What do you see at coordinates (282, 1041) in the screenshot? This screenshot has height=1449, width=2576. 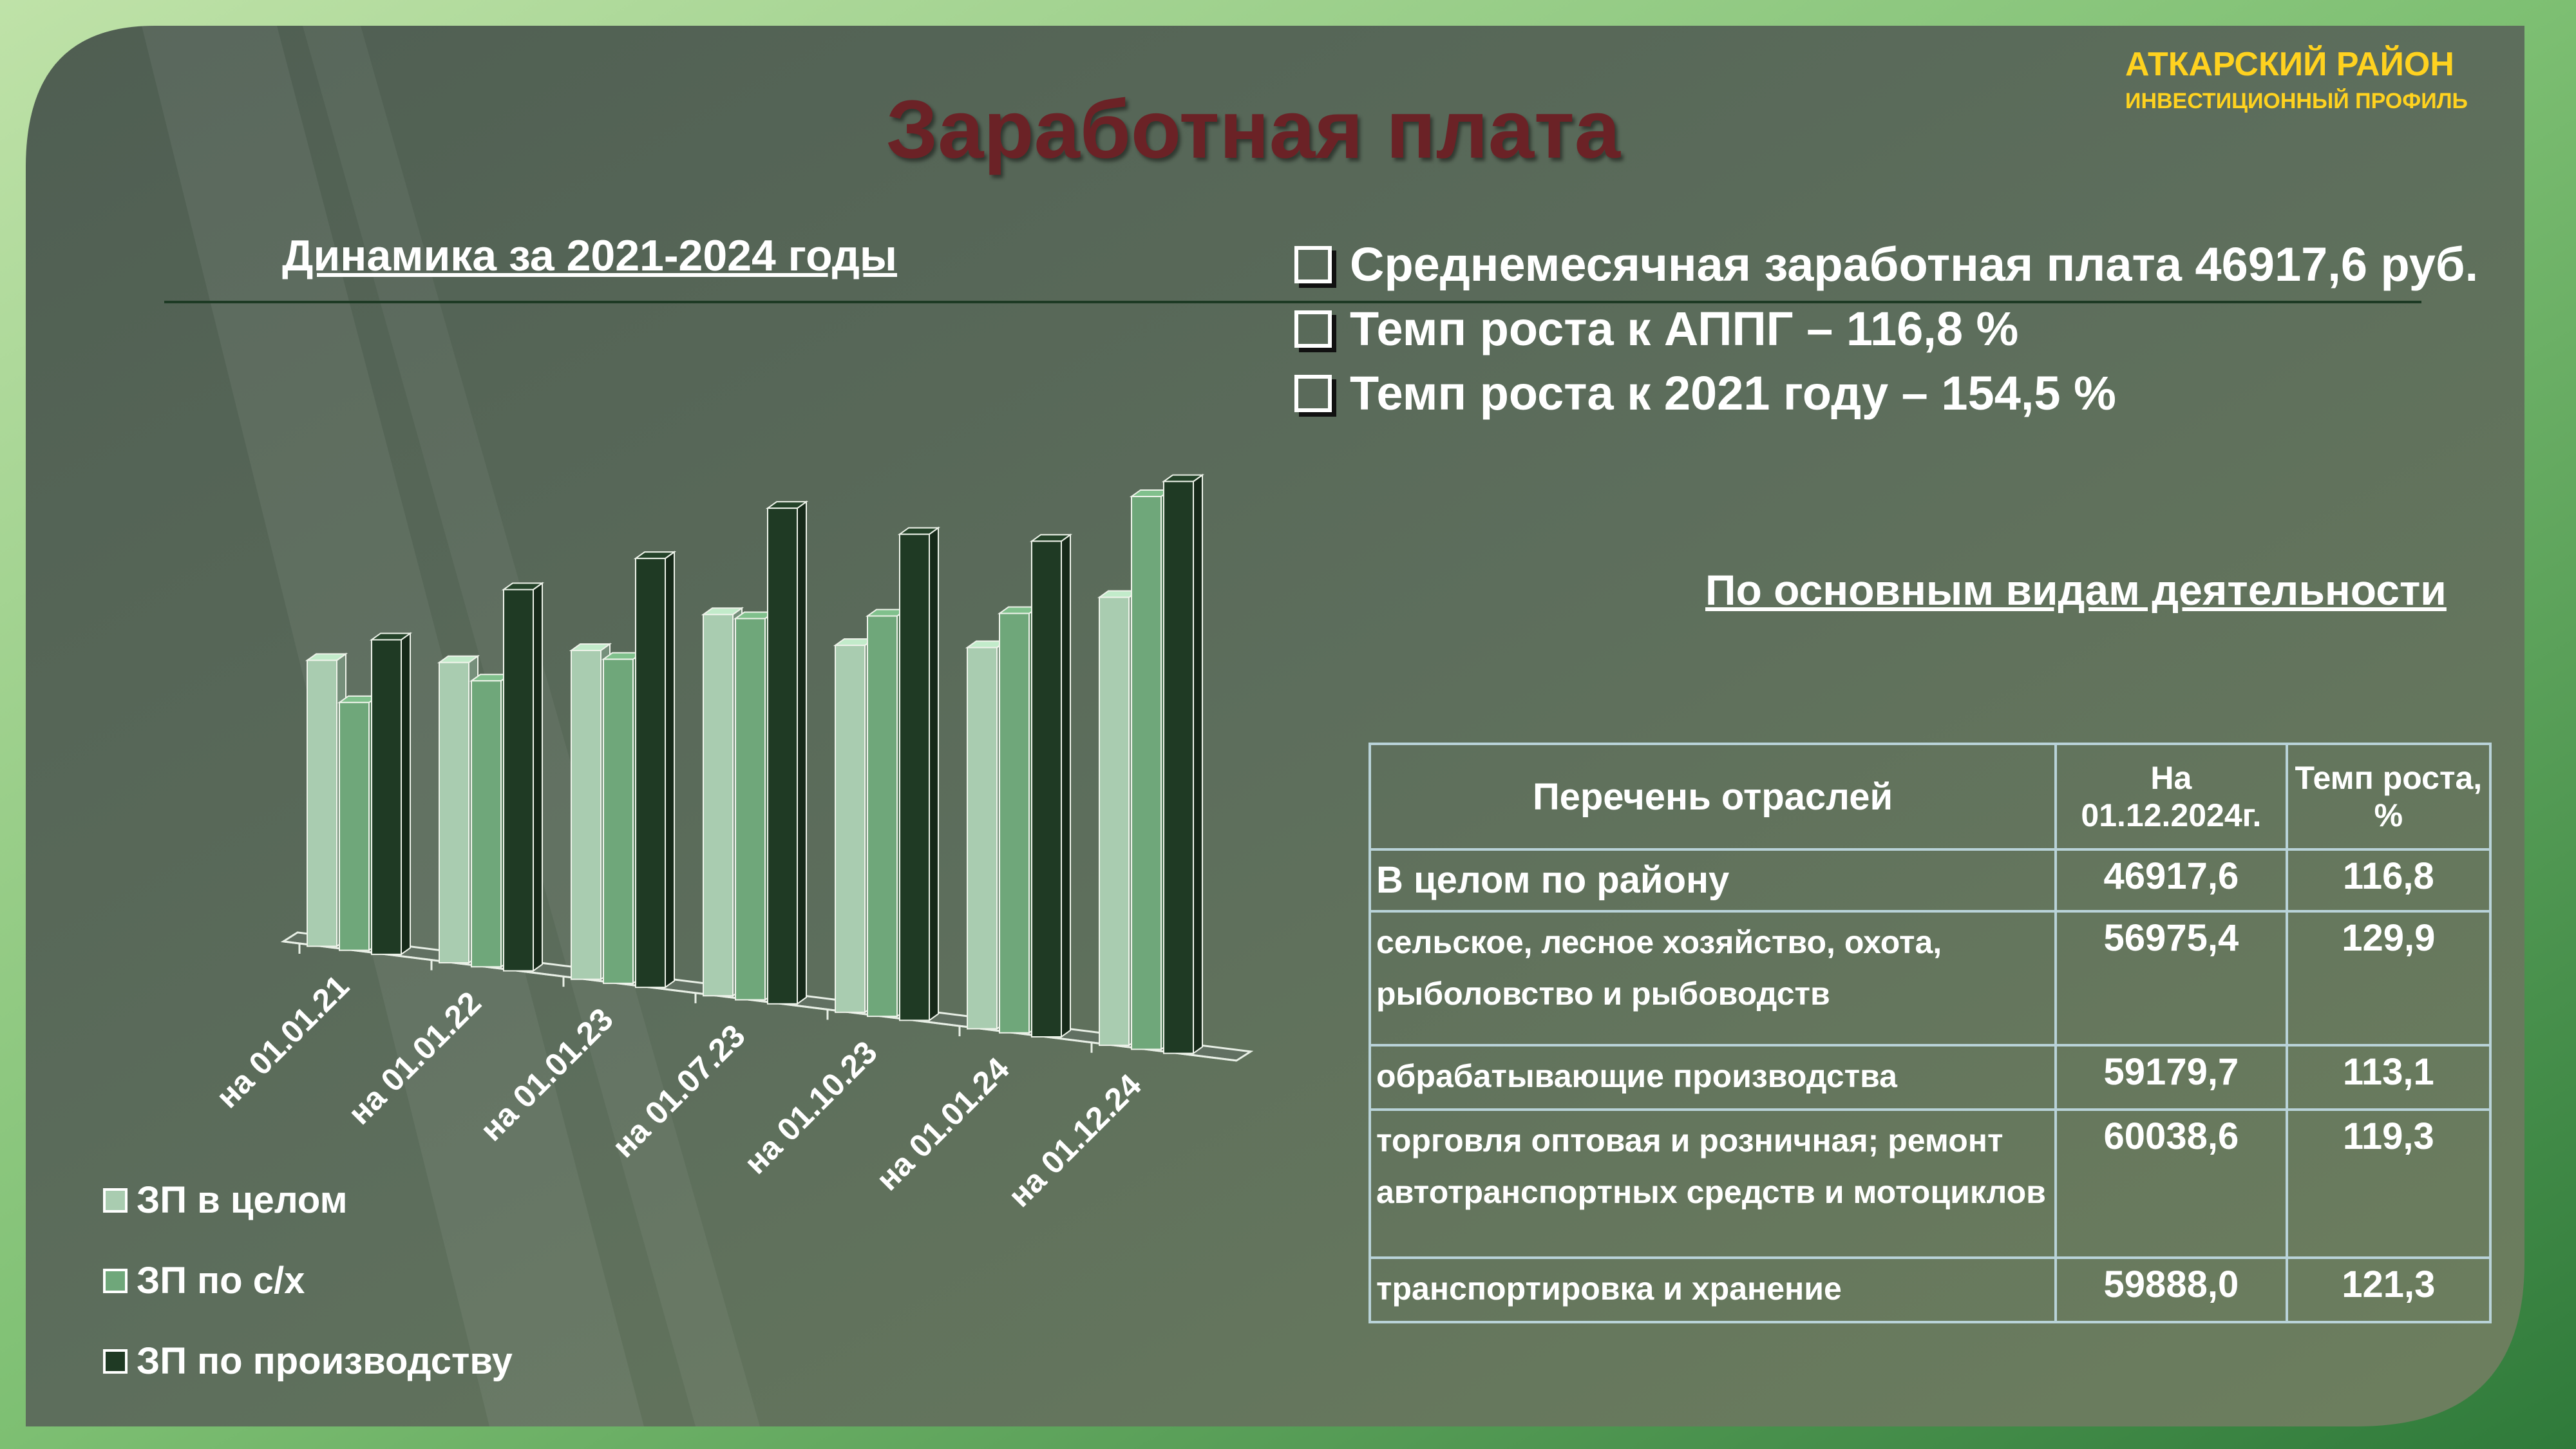 I see `x-tick-label: на 01.01.21` at bounding box center [282, 1041].